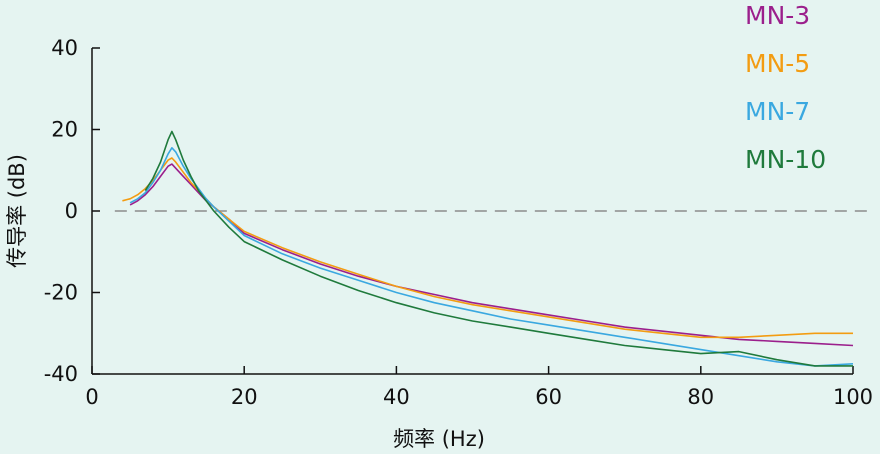  What do you see at coordinates (61, 374) in the screenshot?
I see `y-tick-label: -40` at bounding box center [61, 374].